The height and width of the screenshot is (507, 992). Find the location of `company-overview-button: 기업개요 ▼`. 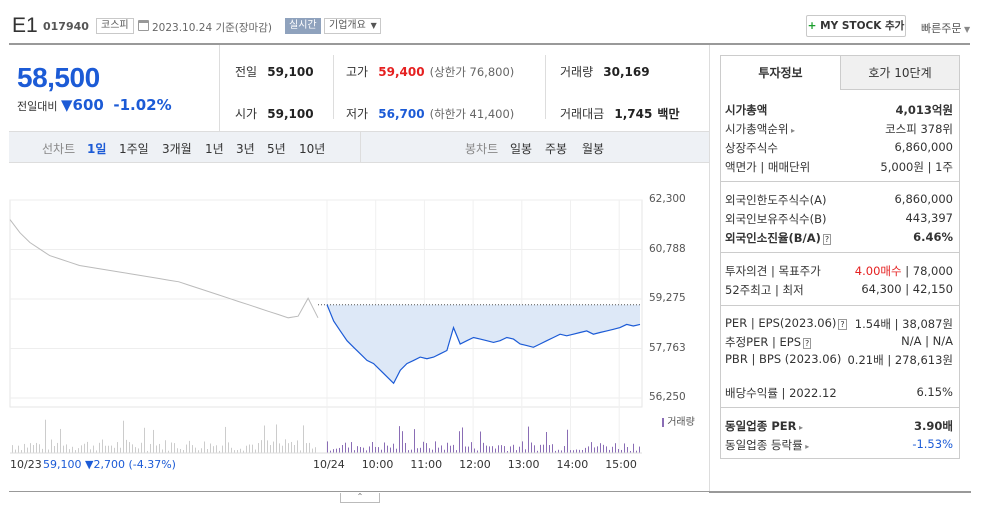

company-overview-button: 기업개요 ▼ is located at coordinates (352, 26).